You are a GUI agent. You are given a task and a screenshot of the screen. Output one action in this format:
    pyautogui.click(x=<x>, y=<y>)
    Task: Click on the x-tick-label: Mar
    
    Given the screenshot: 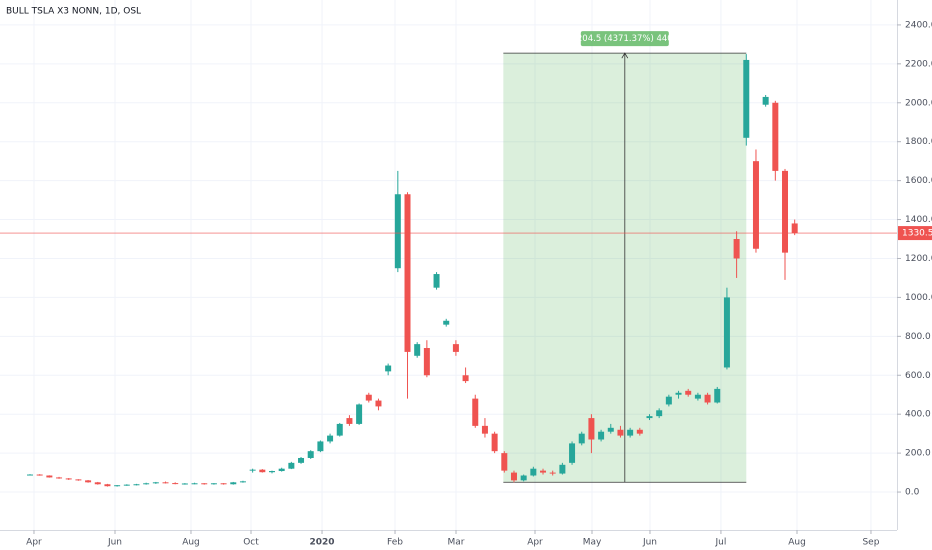 What is the action you would take?
    pyautogui.click(x=456, y=543)
    